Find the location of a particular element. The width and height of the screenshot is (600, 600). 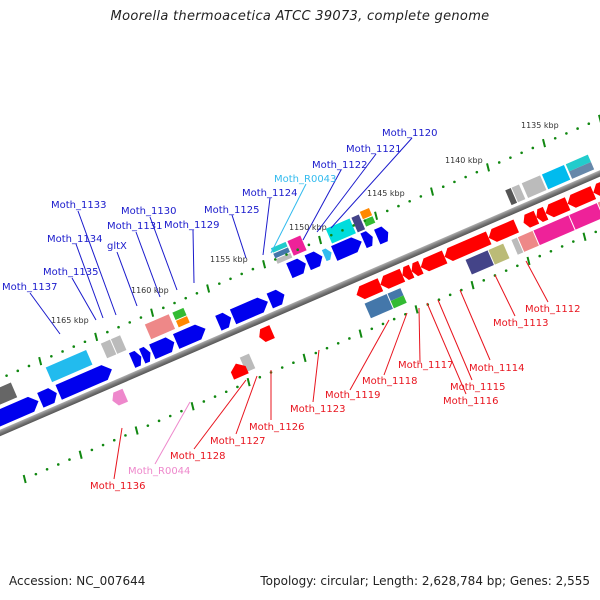

gene-label: Moth_1115 is located at coordinates (477, 387).